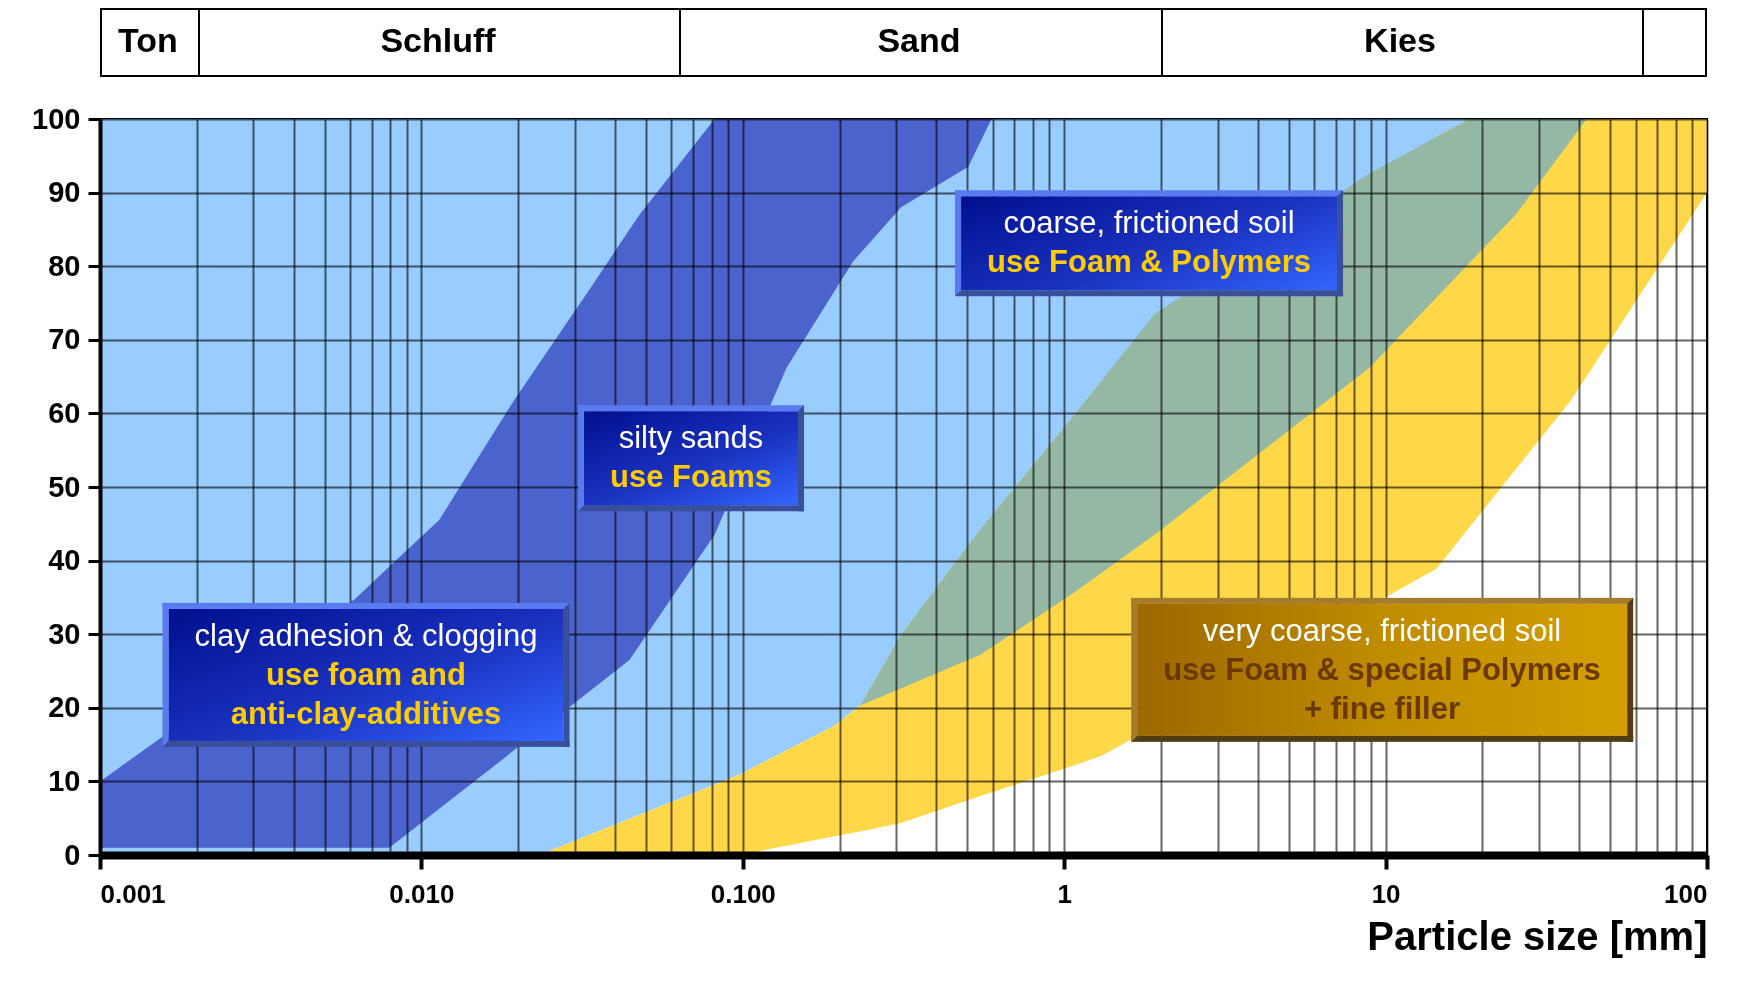  I want to click on y-tick-label: 80, so click(64, 265).